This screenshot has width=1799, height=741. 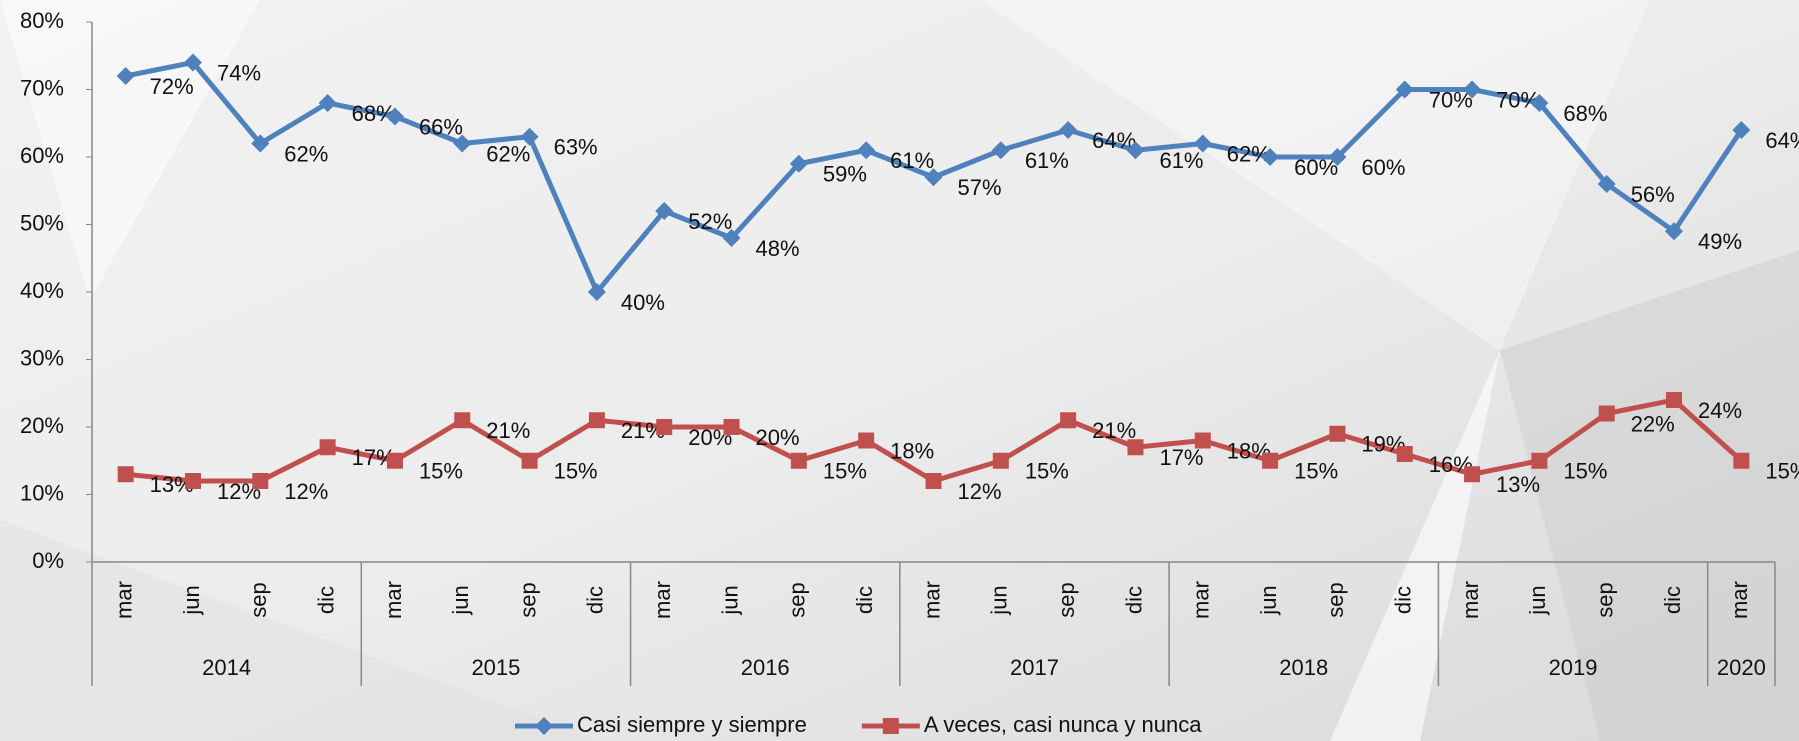 I want to click on data-label: 74%, so click(x=239, y=72).